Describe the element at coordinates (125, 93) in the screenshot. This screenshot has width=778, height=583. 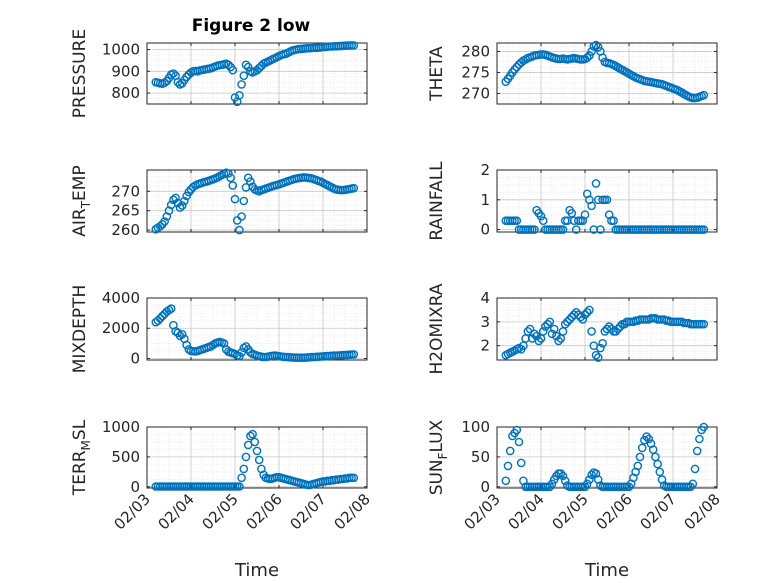
I see `y-tick-label: 800` at that location.